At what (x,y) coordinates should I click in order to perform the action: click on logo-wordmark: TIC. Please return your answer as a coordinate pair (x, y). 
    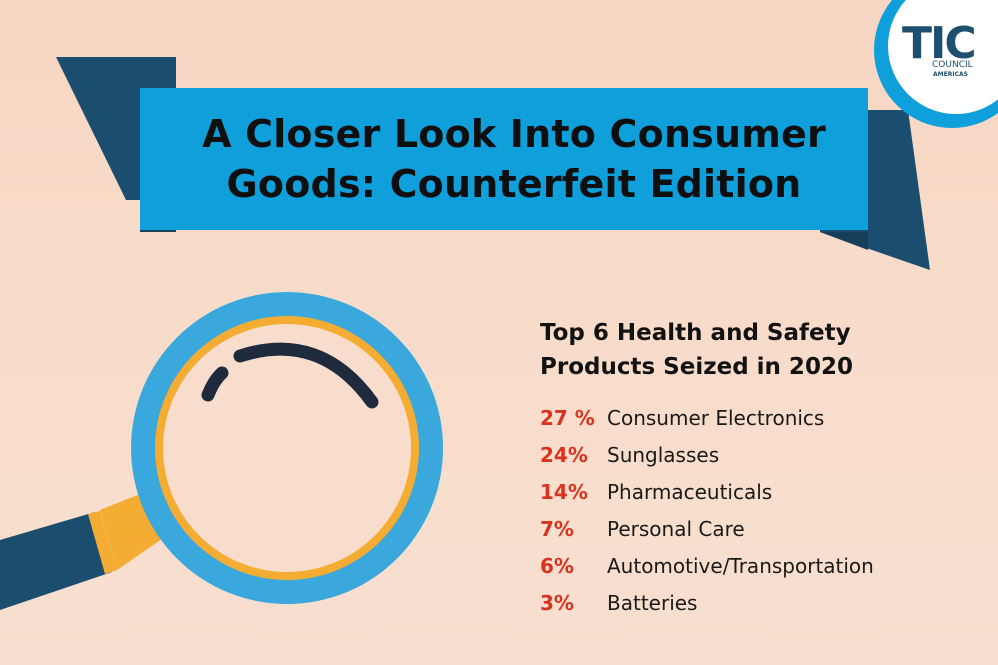
    Looking at the image, I should click on (939, 43).